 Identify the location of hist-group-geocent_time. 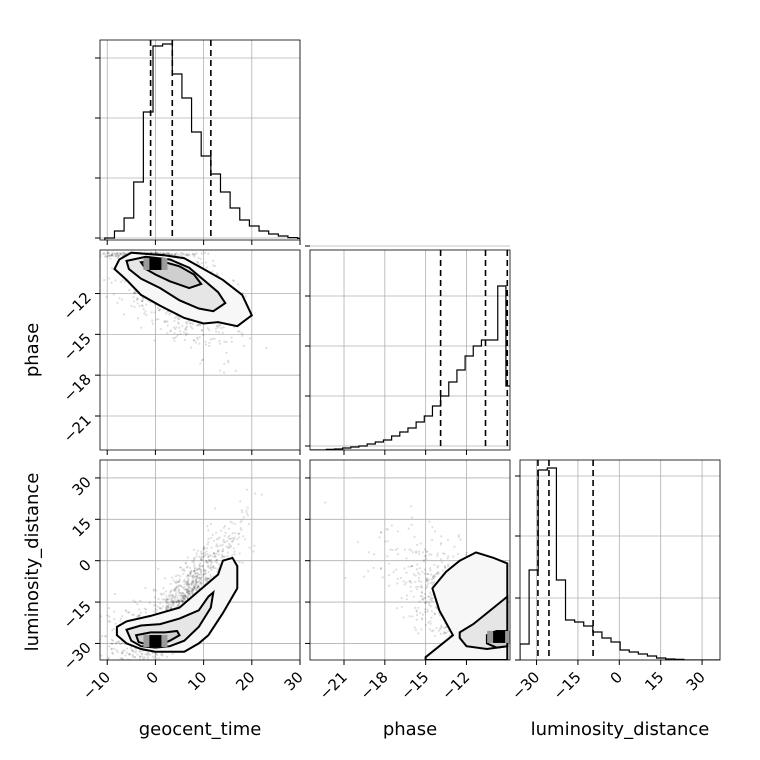
(202, 140).